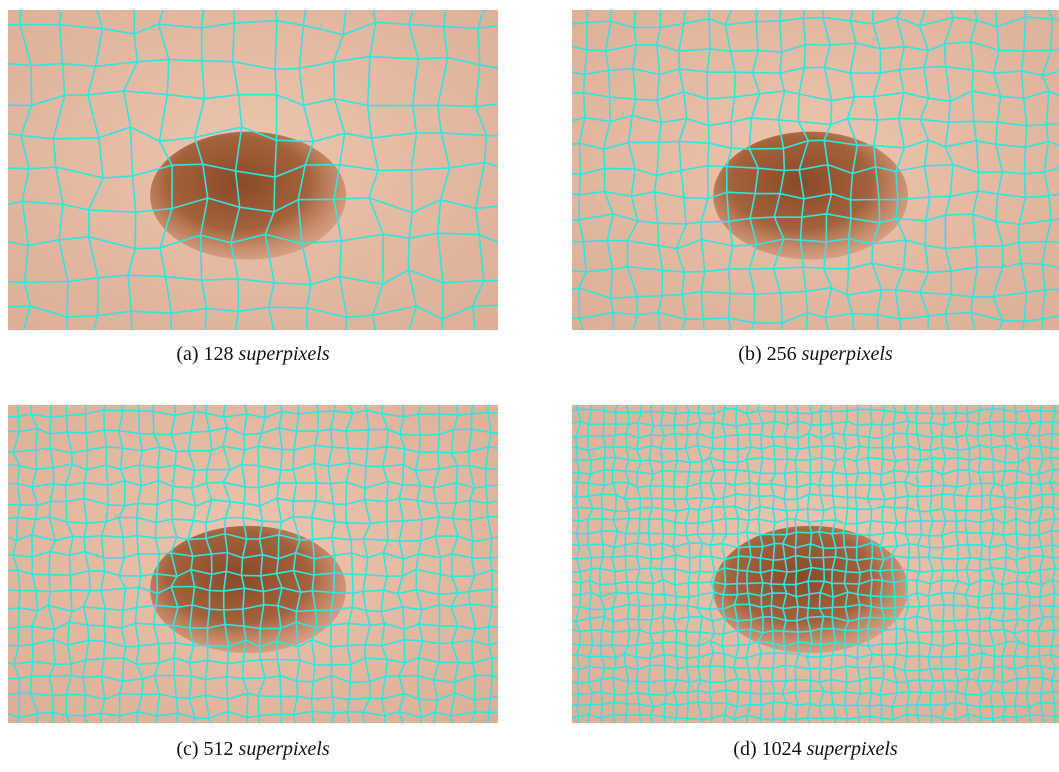 The width and height of the screenshot is (1059, 772). What do you see at coordinates (187, 749) in the screenshot?
I see `caption-label: (c)` at bounding box center [187, 749].